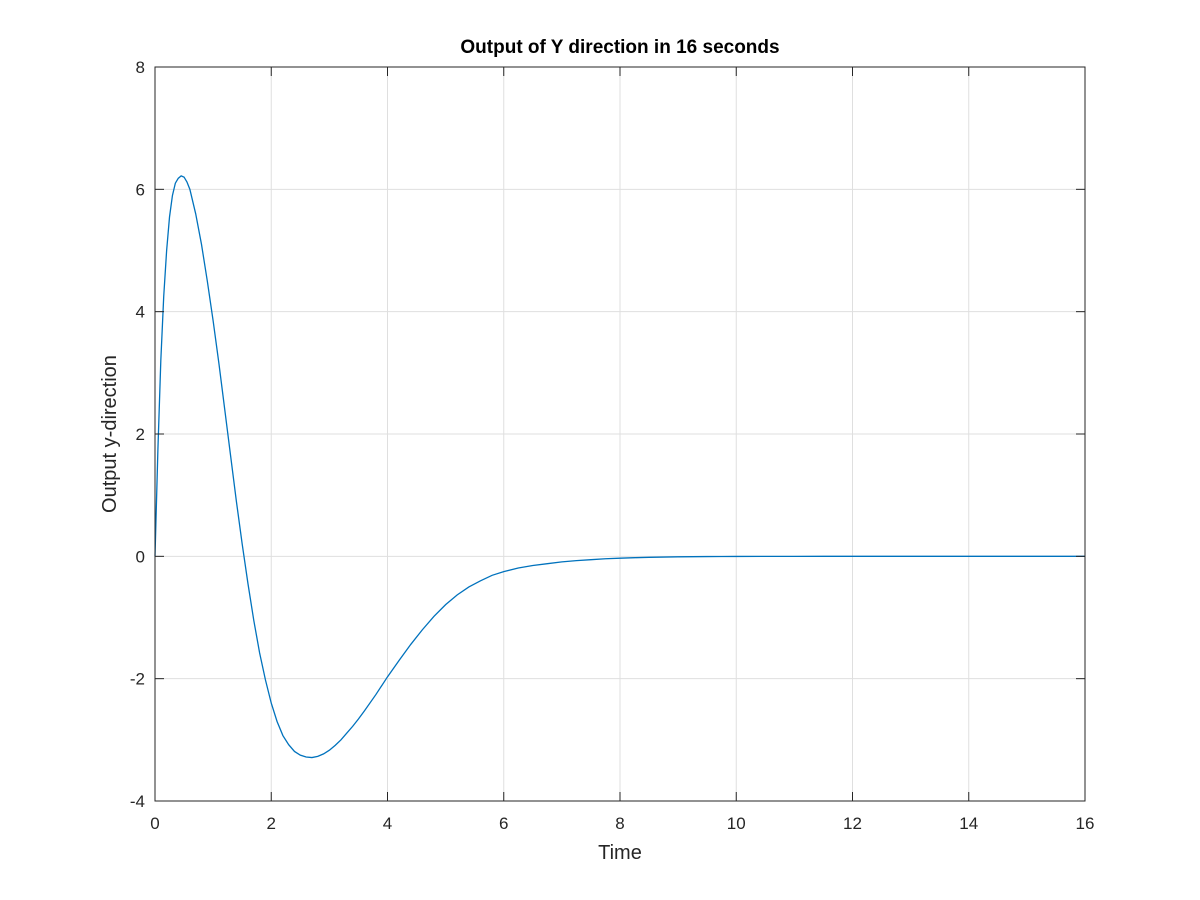  What do you see at coordinates (619, 47) in the screenshot?
I see `chart-title: Output of Y direction in 16 seconds` at bounding box center [619, 47].